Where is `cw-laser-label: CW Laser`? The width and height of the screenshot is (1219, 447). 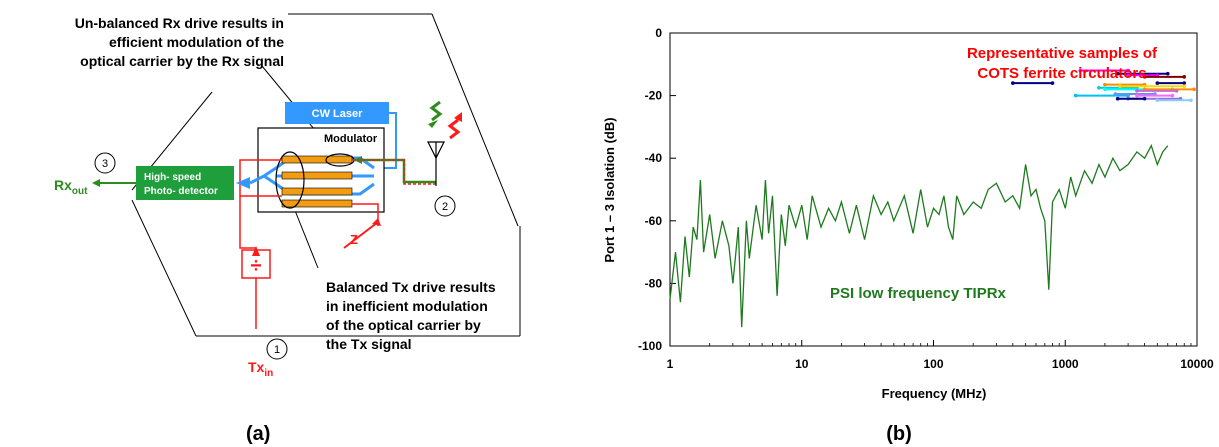
cw-laser-label: CW Laser is located at coordinates (337, 114).